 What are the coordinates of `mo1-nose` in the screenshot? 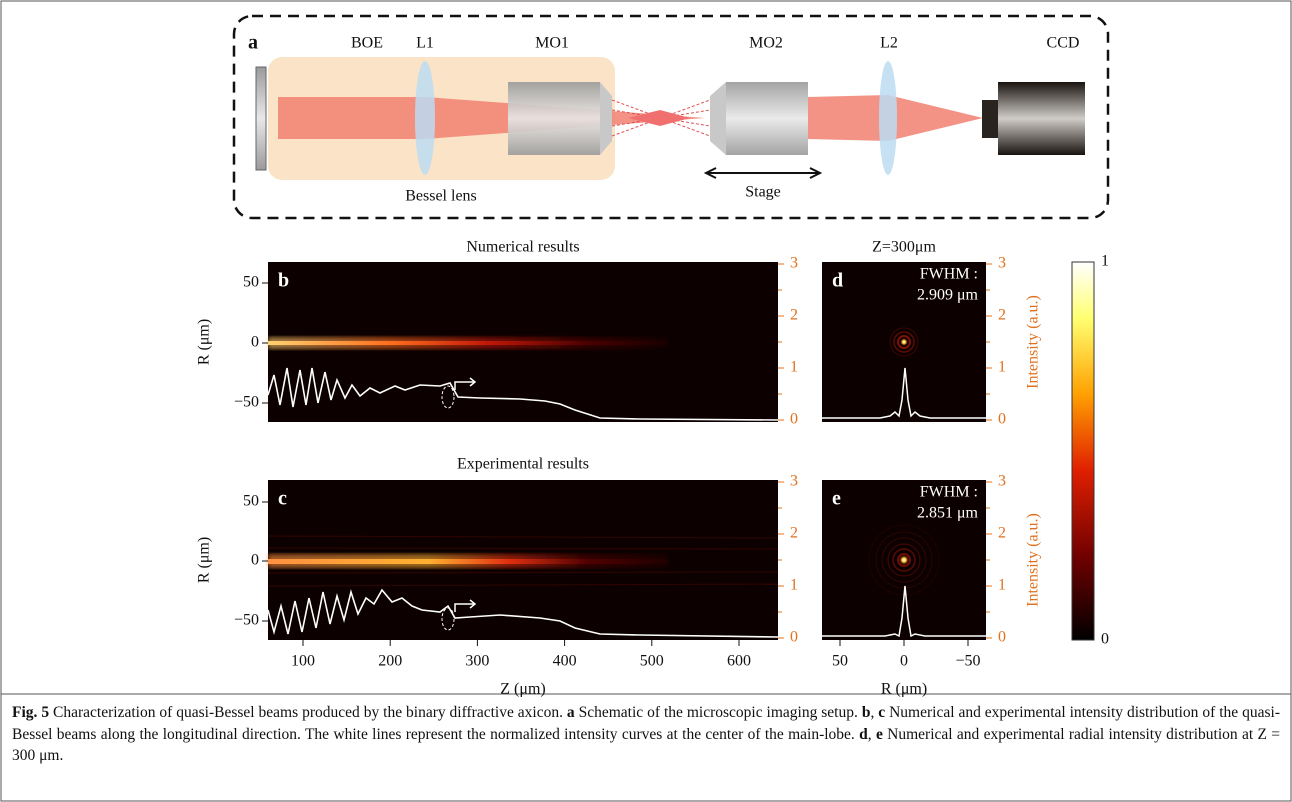 It's located at (606, 118).